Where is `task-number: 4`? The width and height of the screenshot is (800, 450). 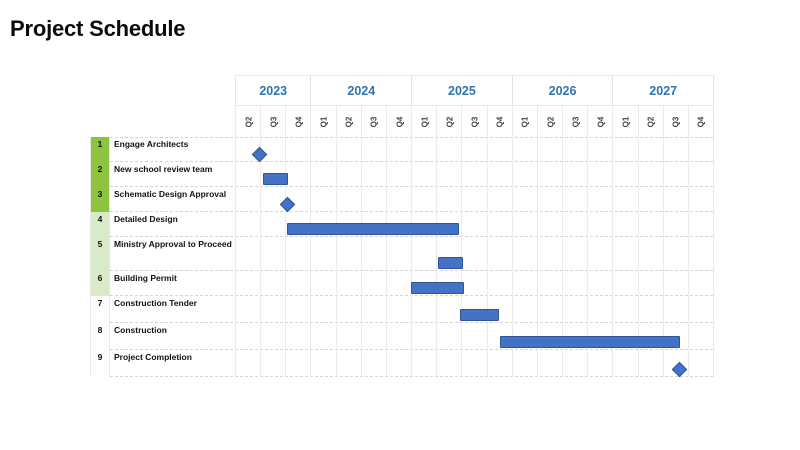
task-number: 4 is located at coordinates (100, 224).